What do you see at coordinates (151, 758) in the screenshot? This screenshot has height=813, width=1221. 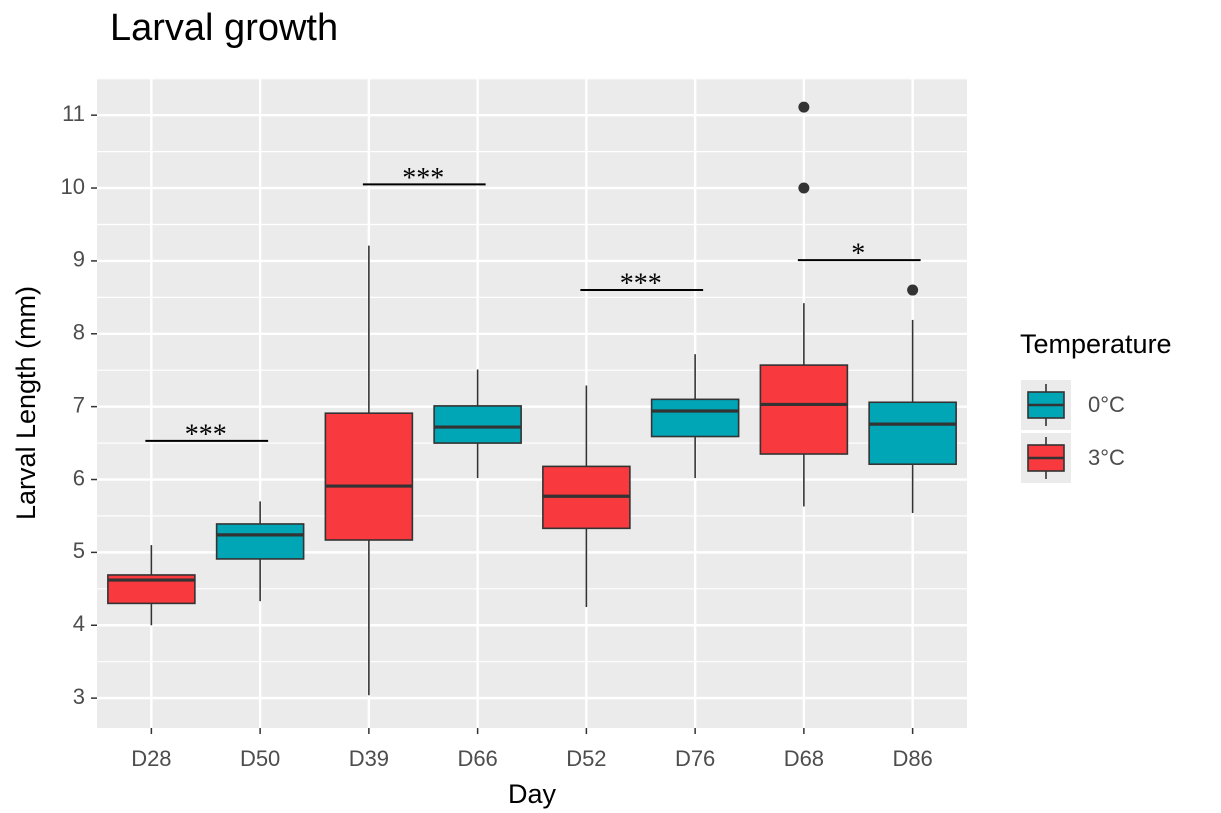 I see `x-tick-label: D28` at bounding box center [151, 758].